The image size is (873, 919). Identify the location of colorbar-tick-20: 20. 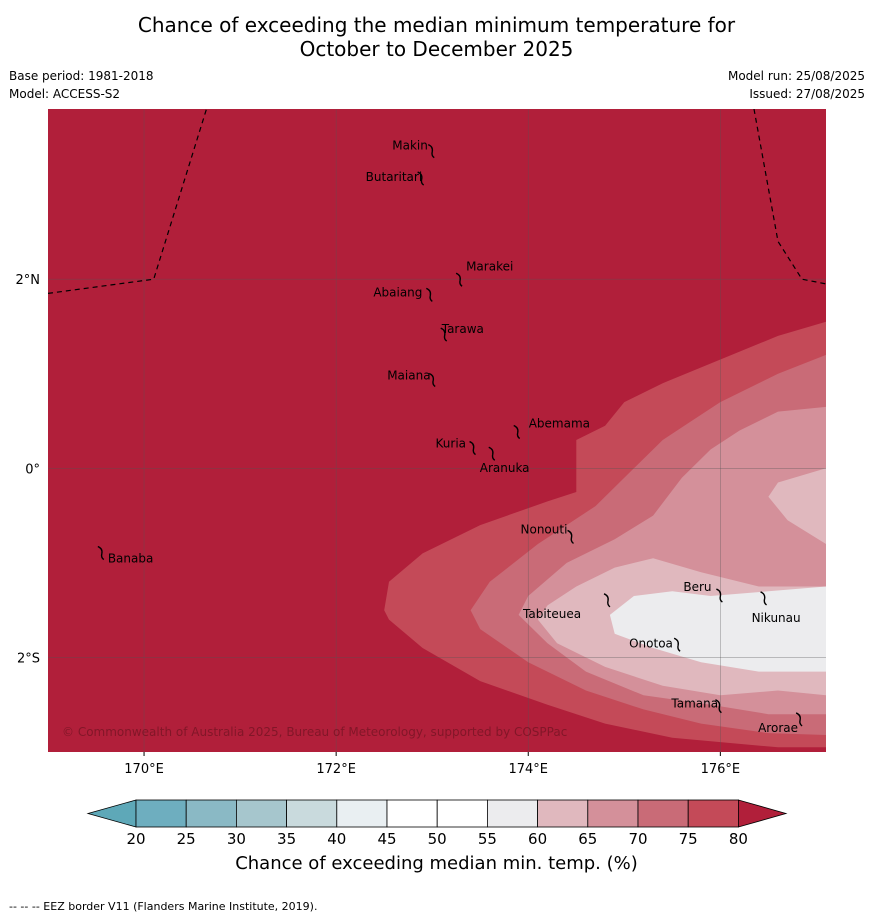
(135, 839).